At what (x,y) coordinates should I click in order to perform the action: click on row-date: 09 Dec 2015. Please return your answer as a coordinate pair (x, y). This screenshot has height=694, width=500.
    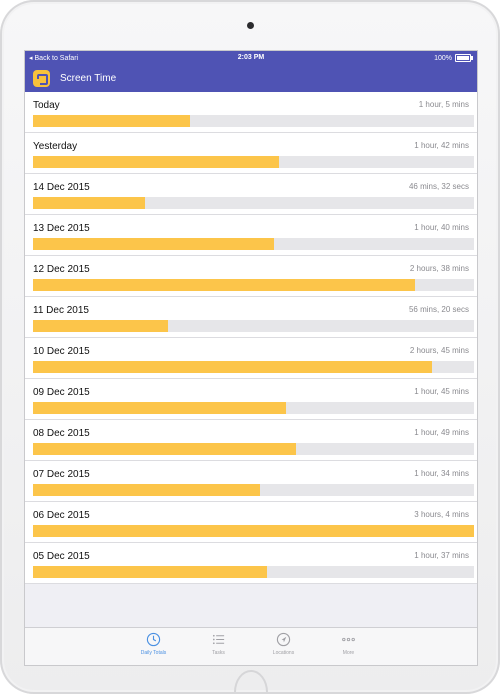
    Looking at the image, I should click on (61, 392).